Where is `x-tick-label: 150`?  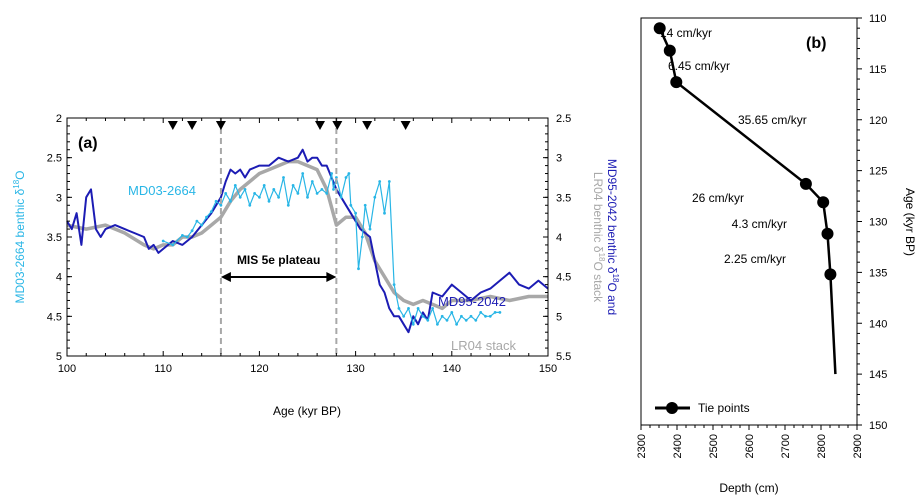 x-tick-label: 150 is located at coordinates (548, 369).